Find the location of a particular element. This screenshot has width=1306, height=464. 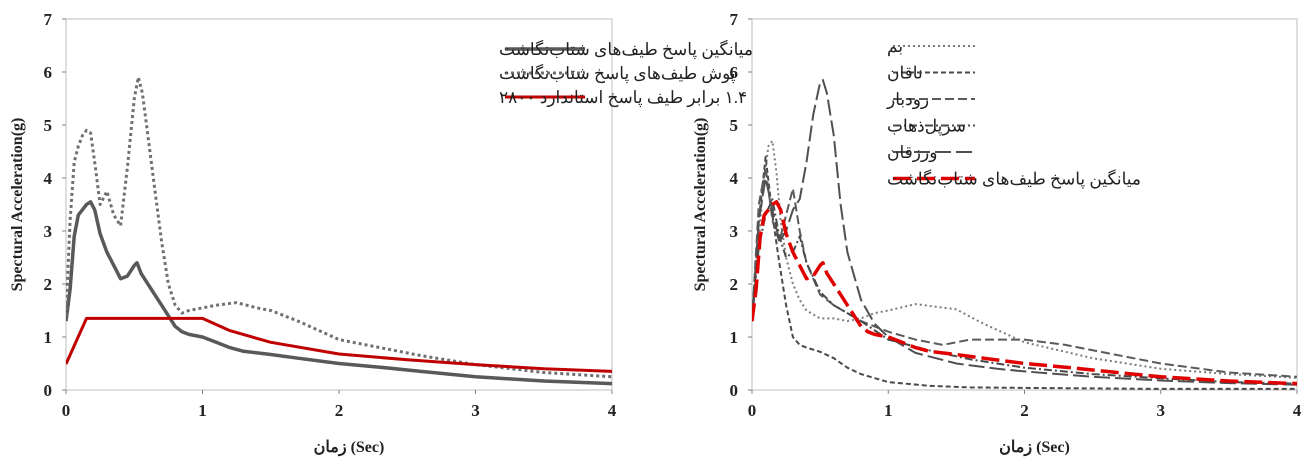

legend-label: ورزقان is located at coordinates (912, 153).